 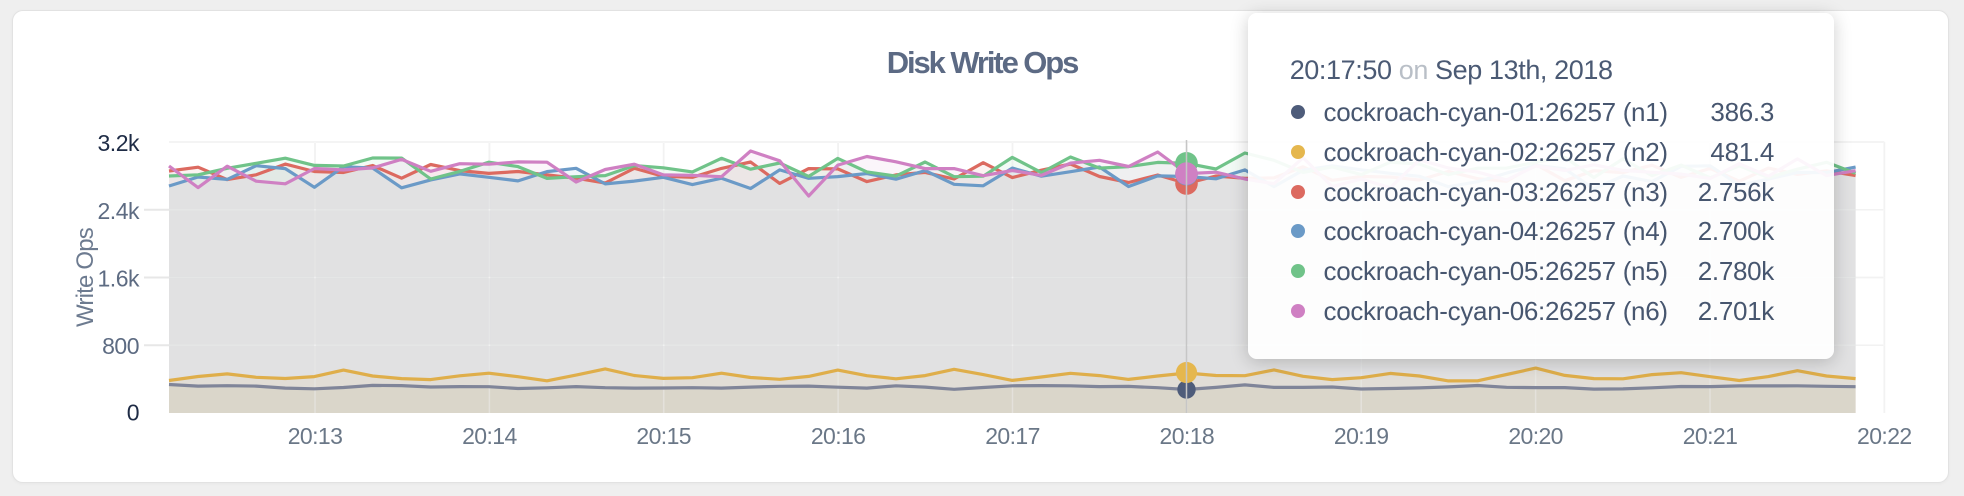 What do you see at coordinates (1361, 436) in the screenshot?
I see `svg-text: 20:19` at bounding box center [1361, 436].